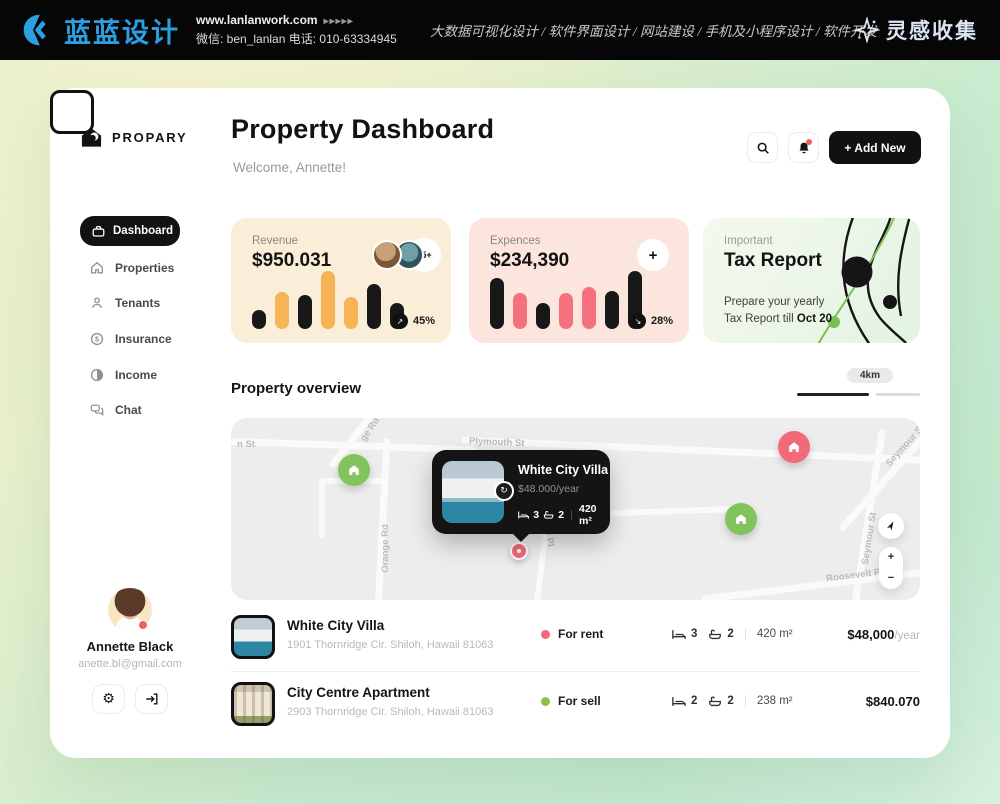 This screenshot has width=1000, height=804. Describe the element at coordinates (564, 515) in the screenshot. I see `tooltip-stats: 3 2 420 m²` at that location.